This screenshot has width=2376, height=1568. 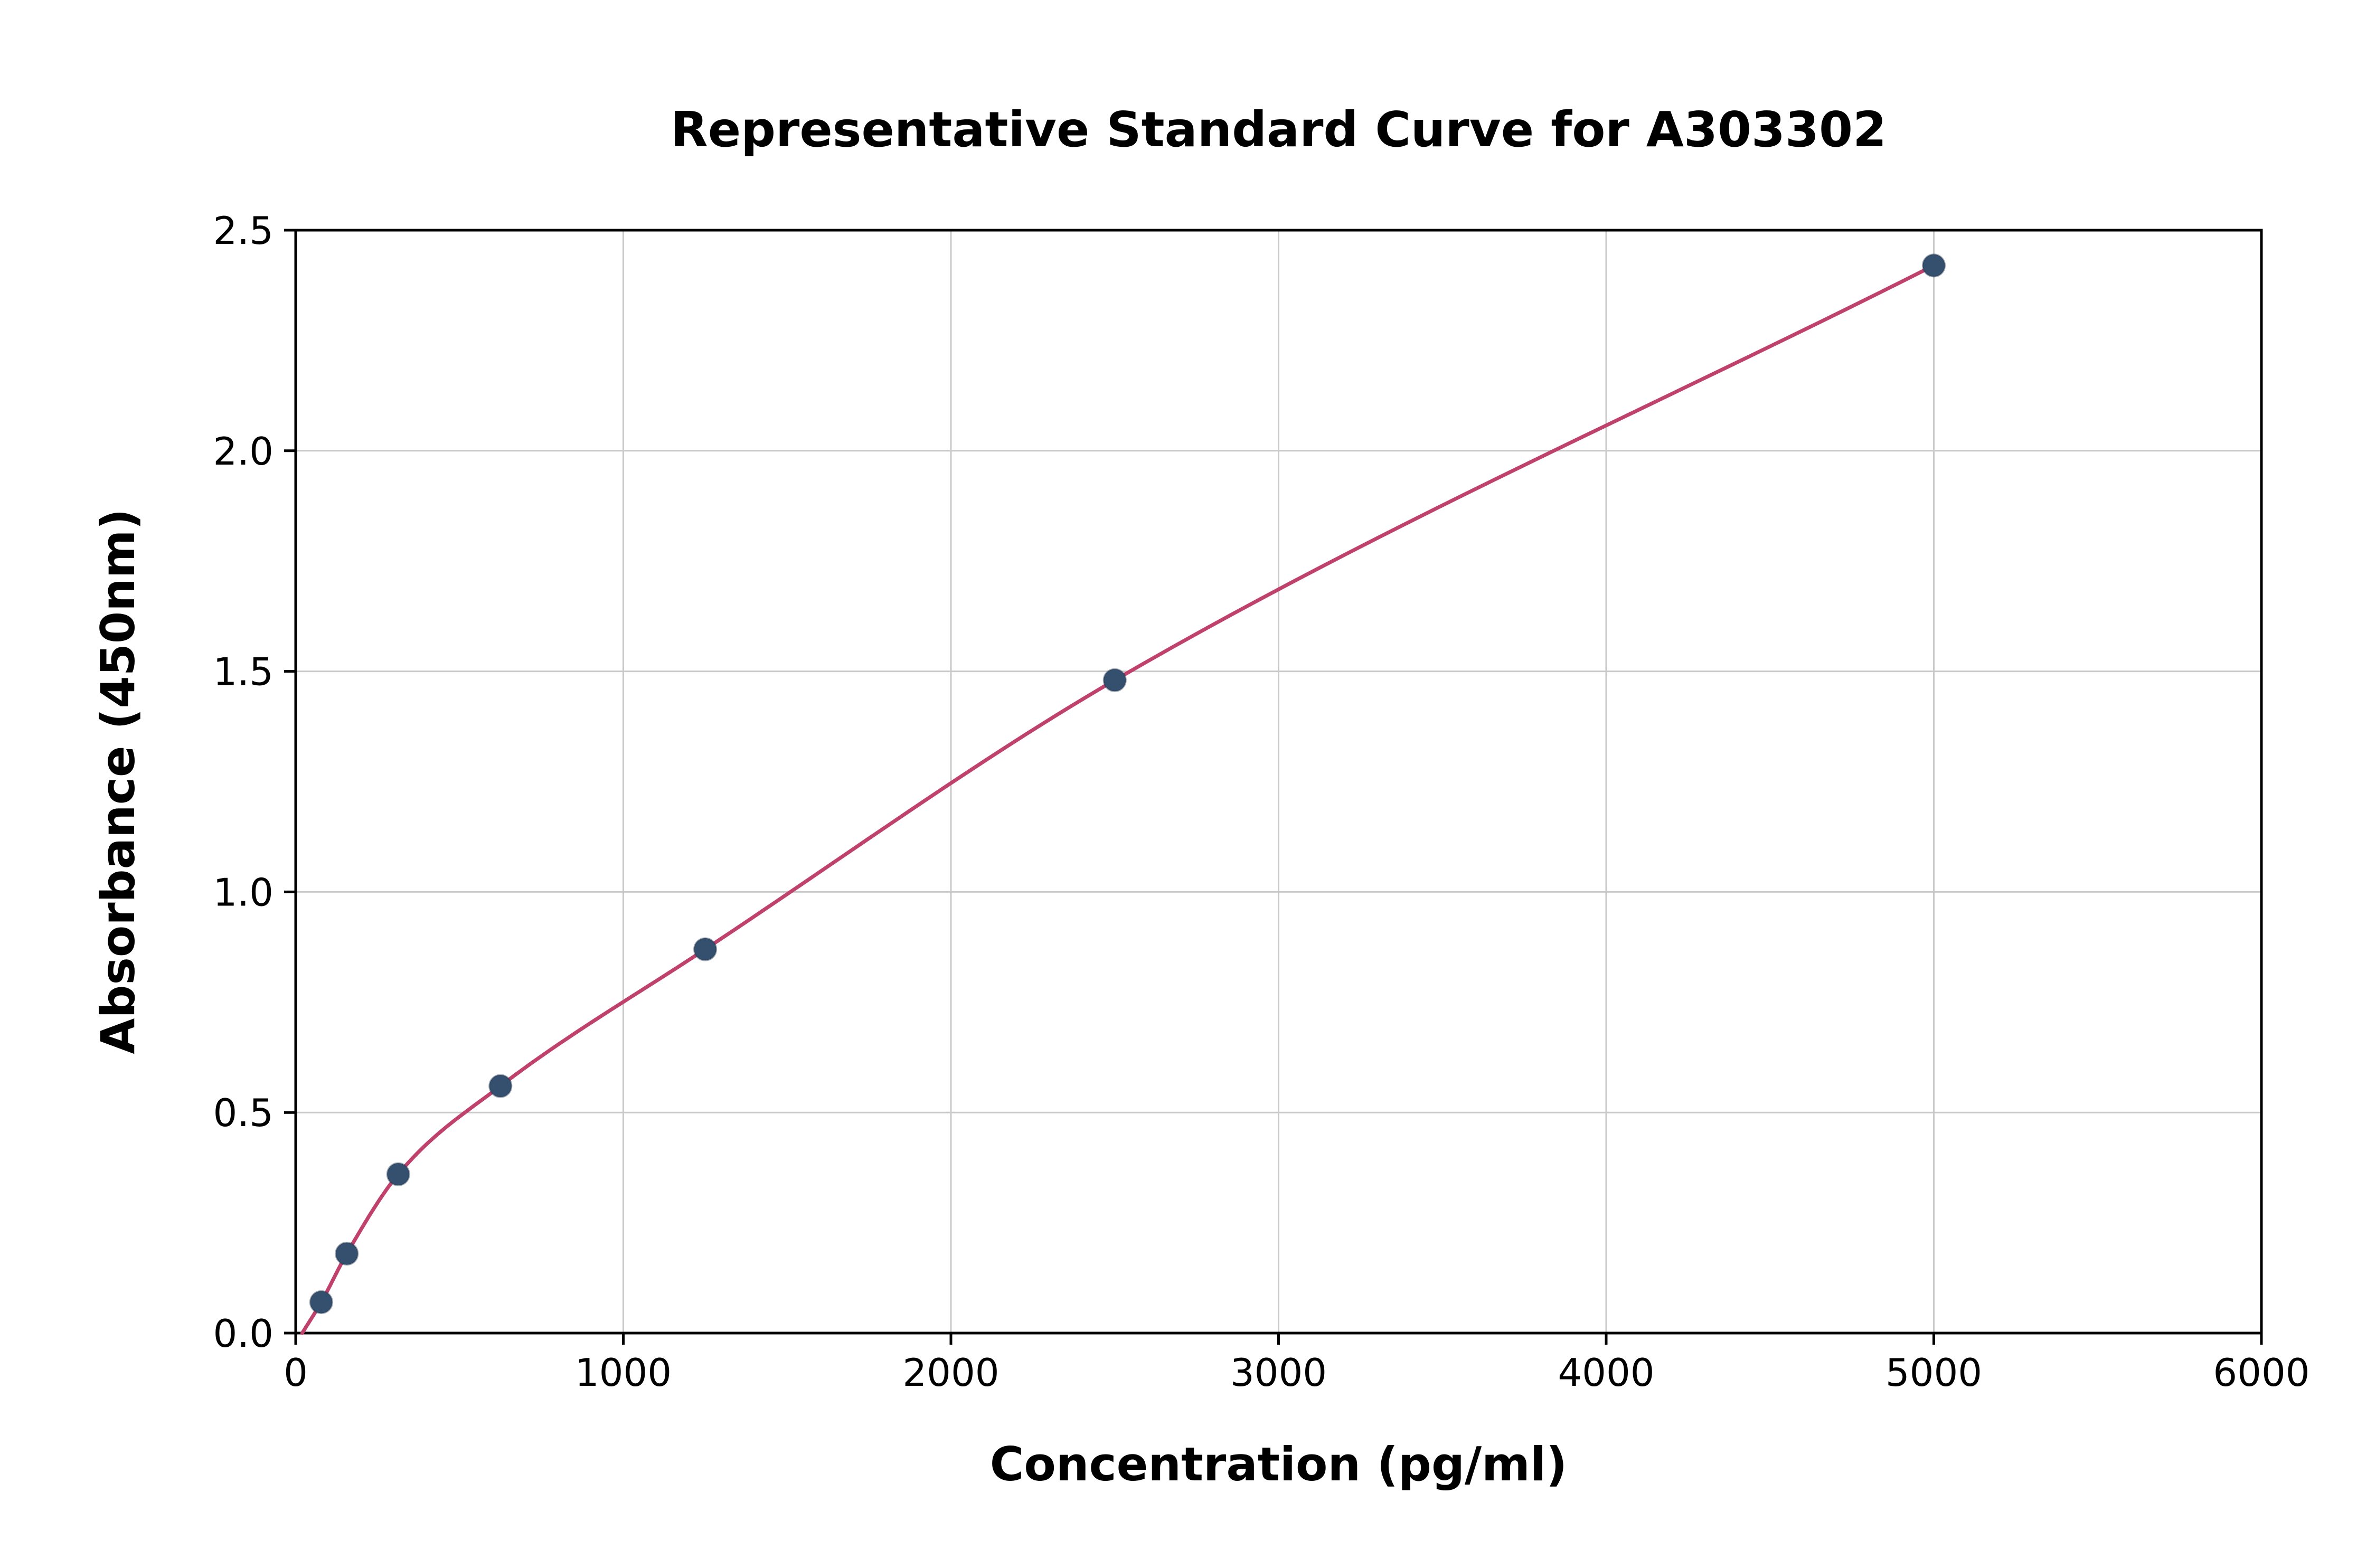 I want to click on x-tick-label: 3000, so click(x=1279, y=1372).